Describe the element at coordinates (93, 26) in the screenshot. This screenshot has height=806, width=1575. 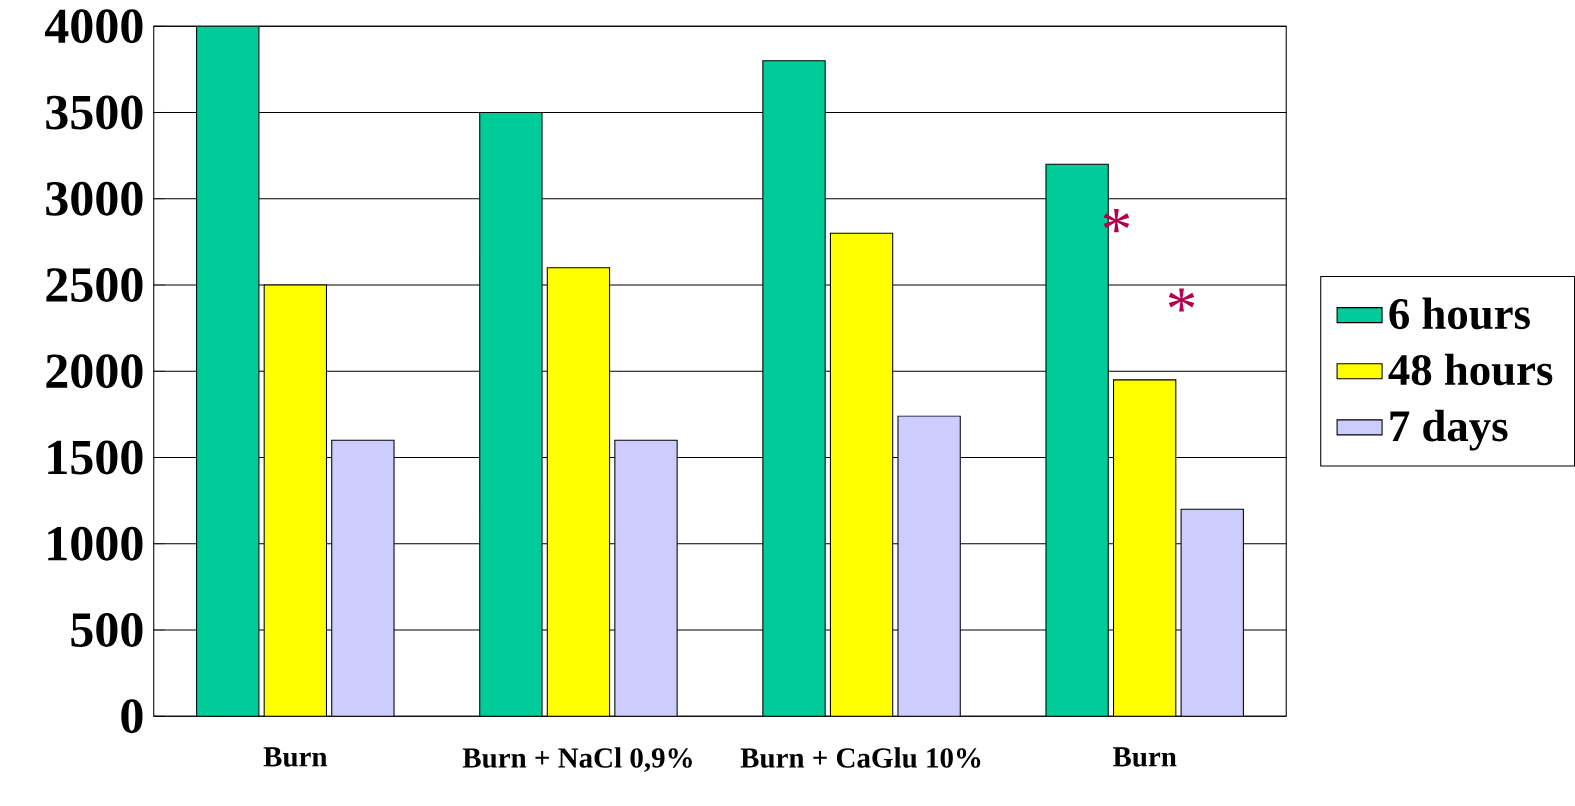
I see `y-tick-label: 4000` at that location.